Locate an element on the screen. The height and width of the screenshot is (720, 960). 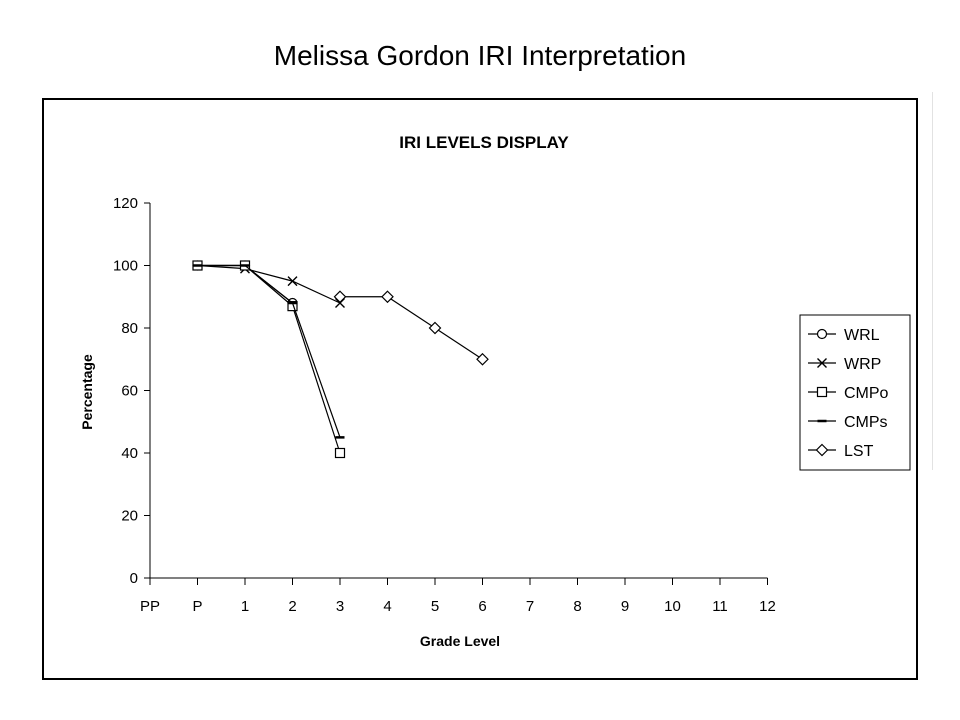
legend-item-wrl: WRL is located at coordinates (844, 335).